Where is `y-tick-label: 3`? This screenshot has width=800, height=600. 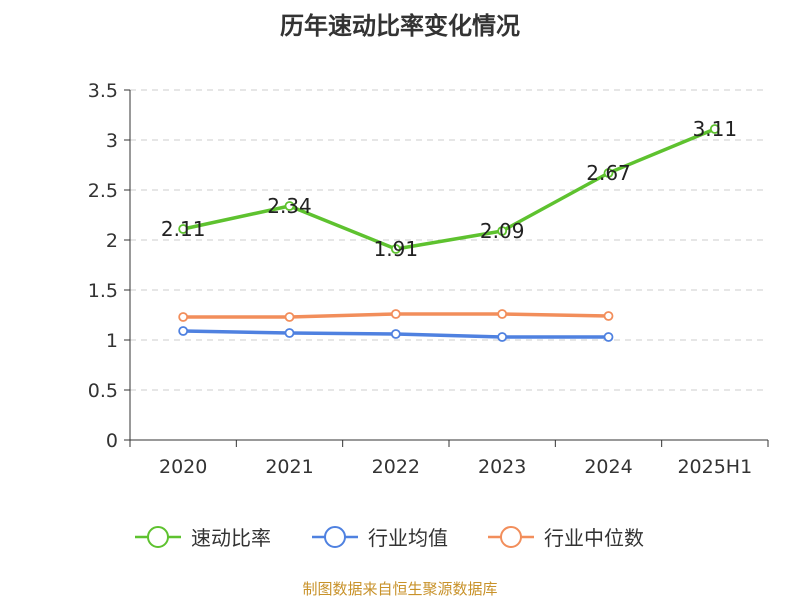
y-tick-label: 3 is located at coordinates (112, 141).